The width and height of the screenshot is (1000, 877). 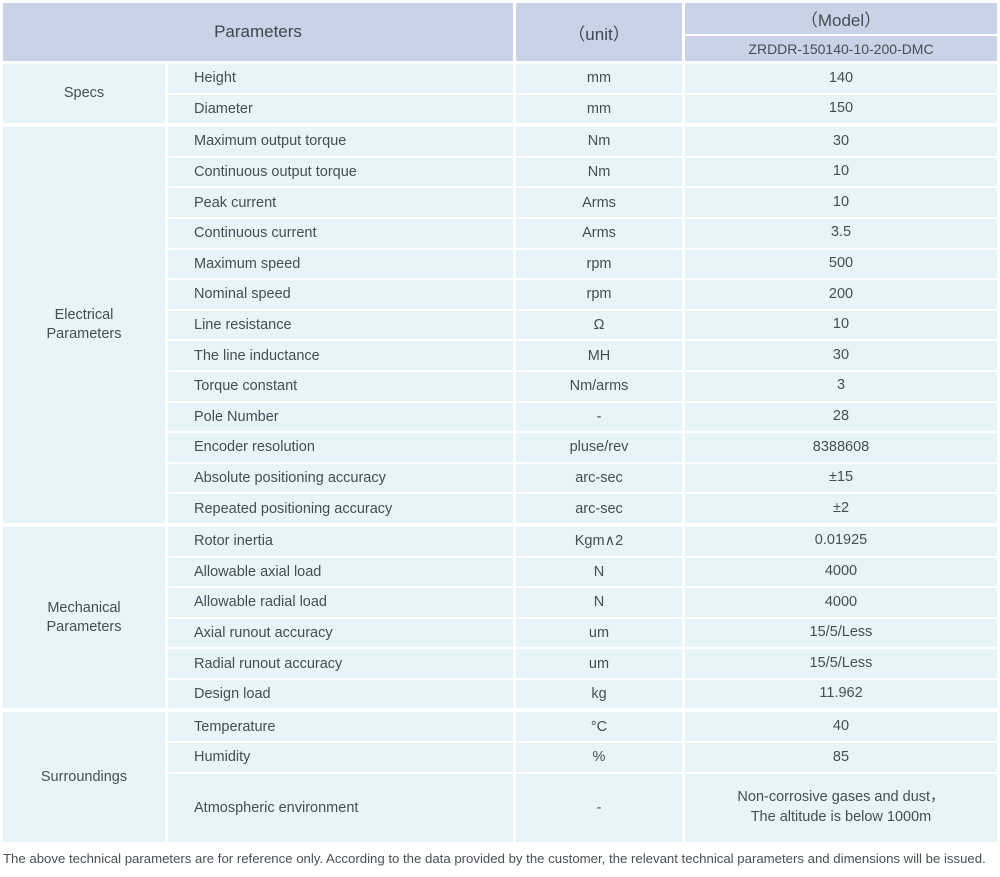 What do you see at coordinates (582, 541) in the screenshot?
I see `table-row: Rotor inertia Kgm∧2 0.01925` at bounding box center [582, 541].